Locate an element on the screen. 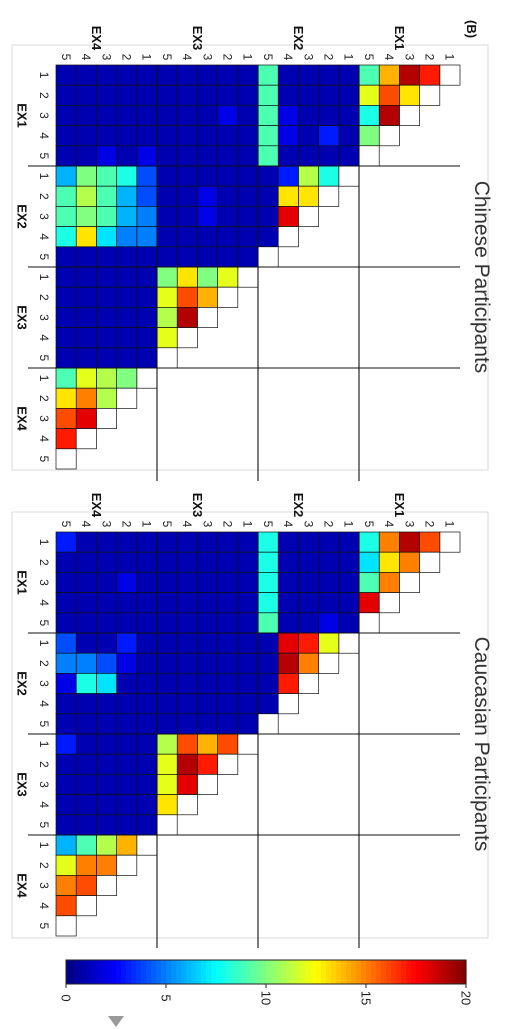 This screenshot has height=1029, width=508. heatmap-cell-chinese-r12-c1 is located at coordinates (207, 95).